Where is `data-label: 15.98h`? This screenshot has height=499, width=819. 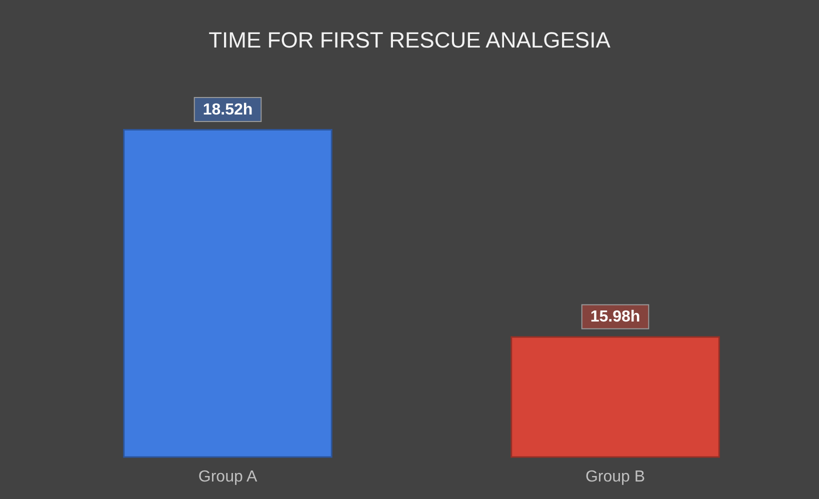 data-label: 15.98h is located at coordinates (615, 317).